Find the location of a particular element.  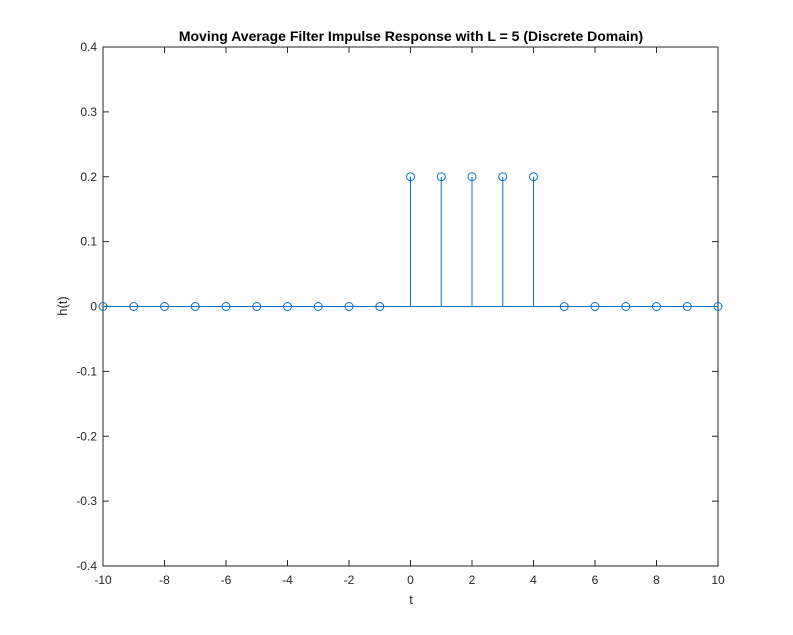

y-tick-label: 0.4 is located at coordinates (88, 47).